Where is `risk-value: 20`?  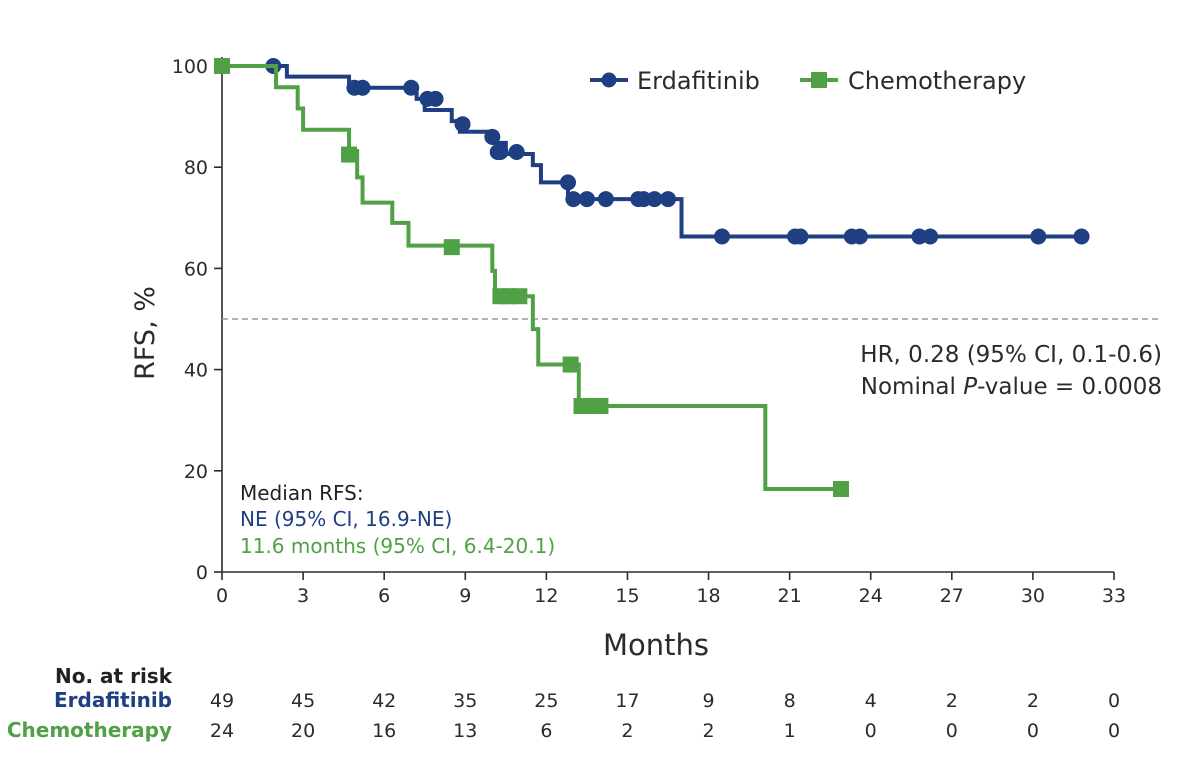 risk-value: 20 is located at coordinates (303, 731).